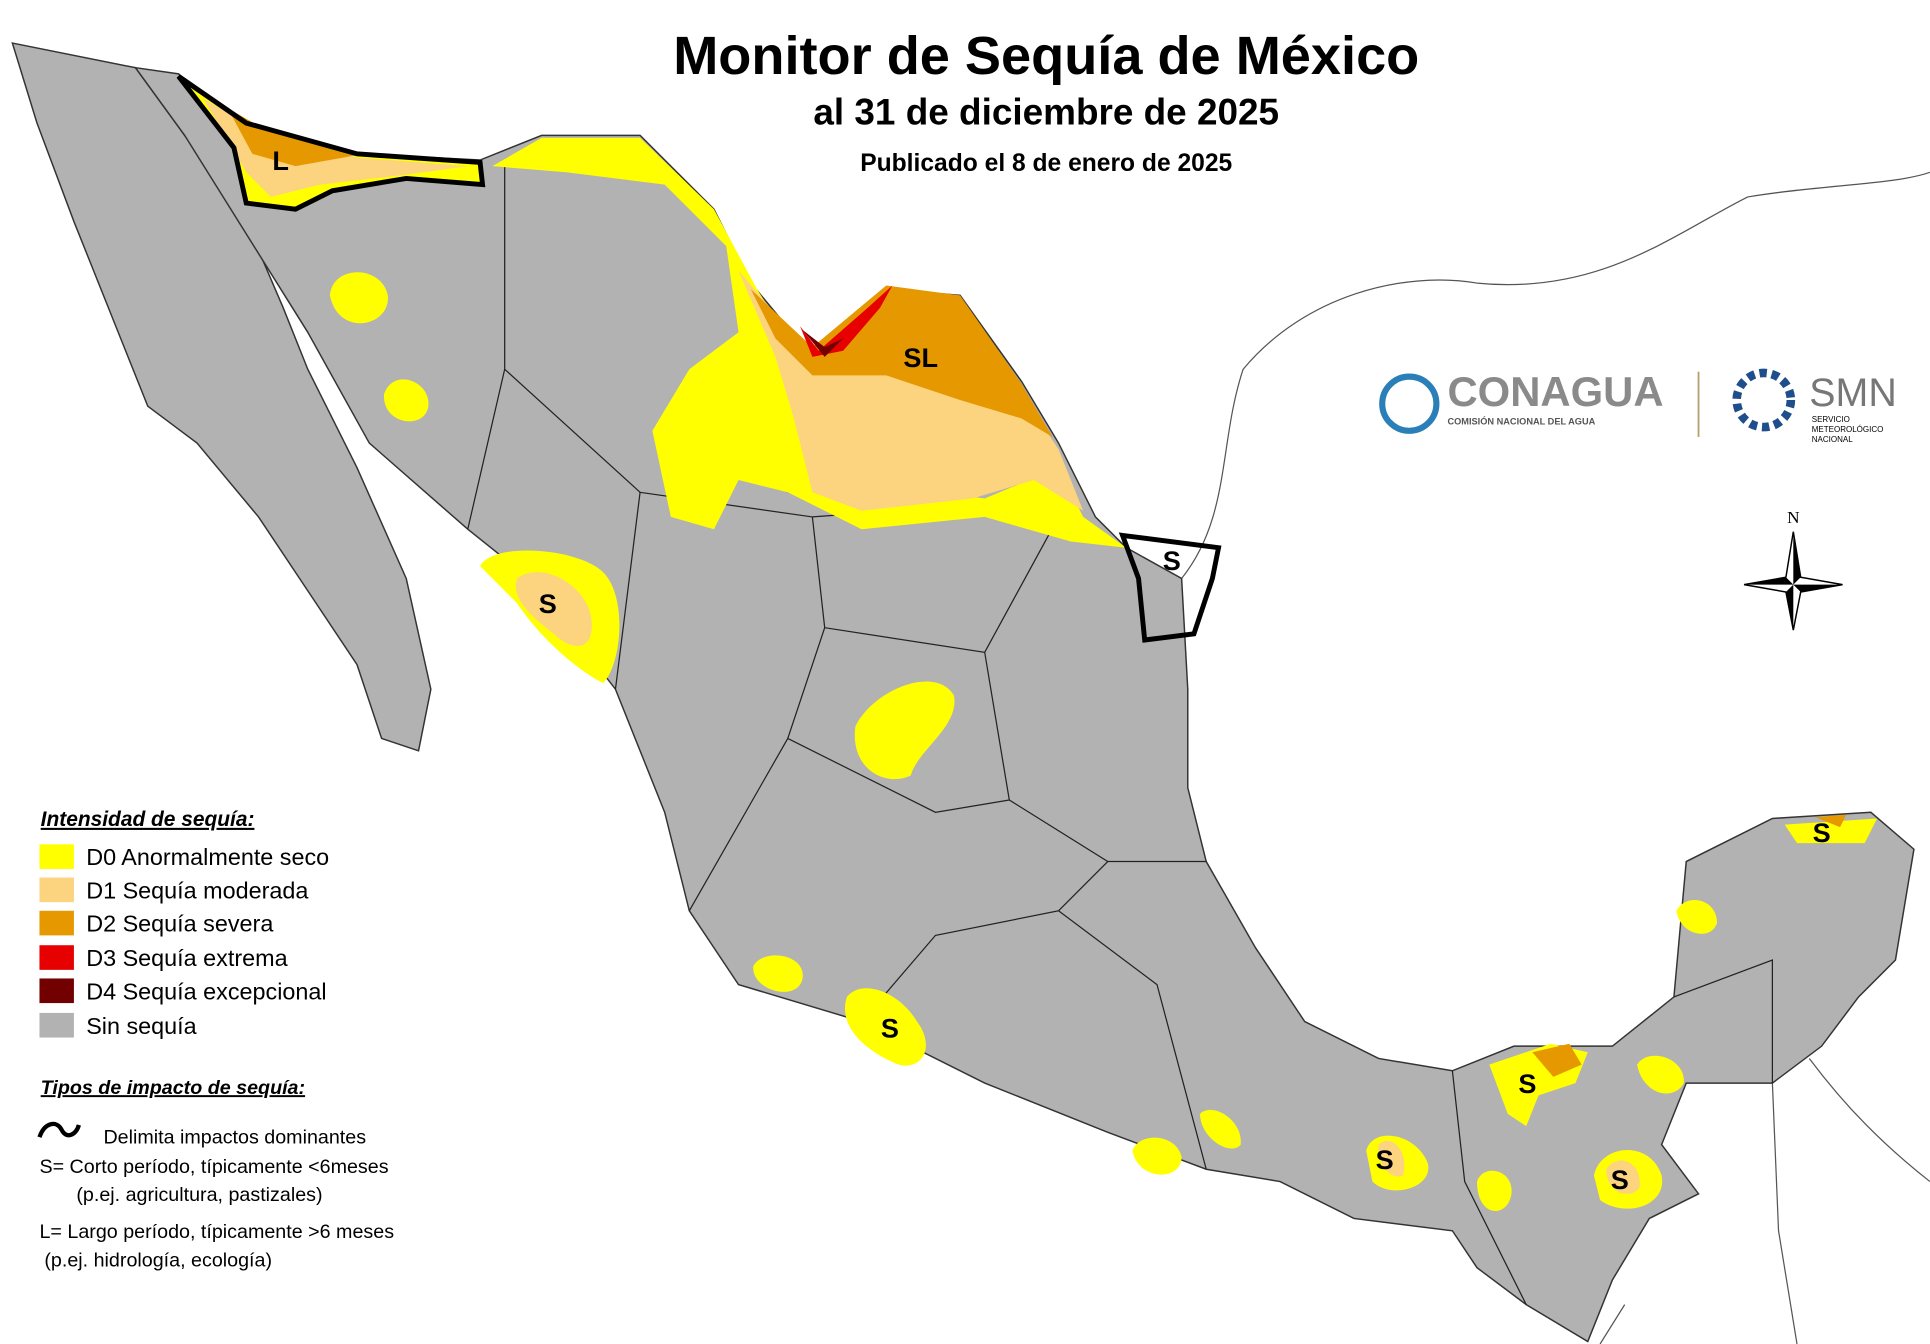  What do you see at coordinates (59, 1130) in the screenshot?
I see `impact-line-symbol` at bounding box center [59, 1130].